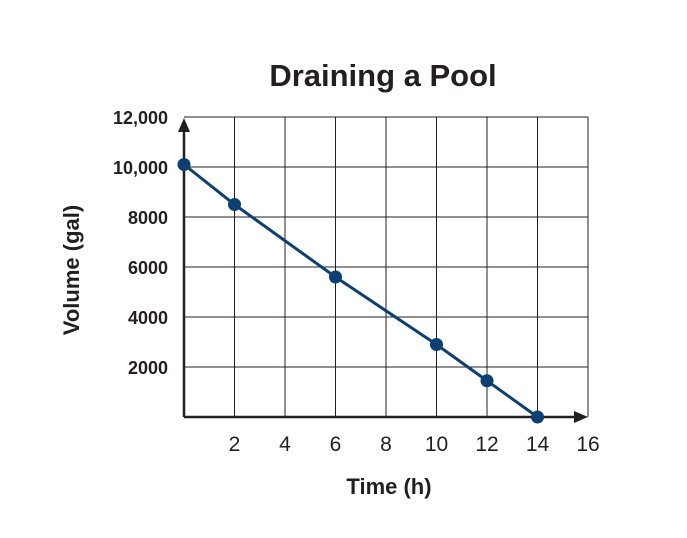 The image size is (687, 538). What do you see at coordinates (538, 444) in the screenshot?
I see `x-tick-label: 14` at bounding box center [538, 444].